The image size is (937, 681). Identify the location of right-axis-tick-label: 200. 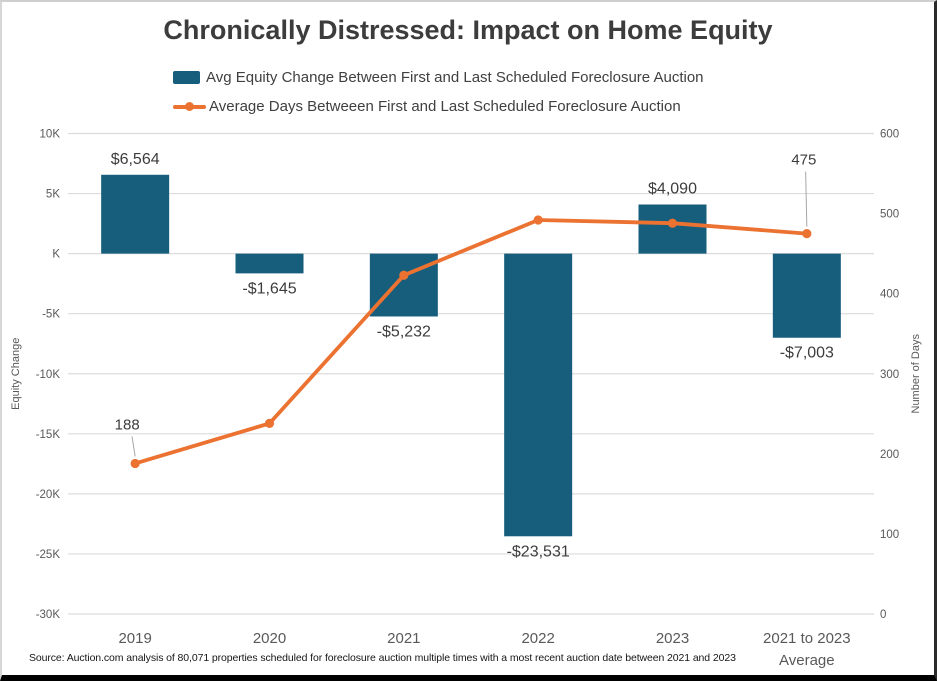
(889, 455).